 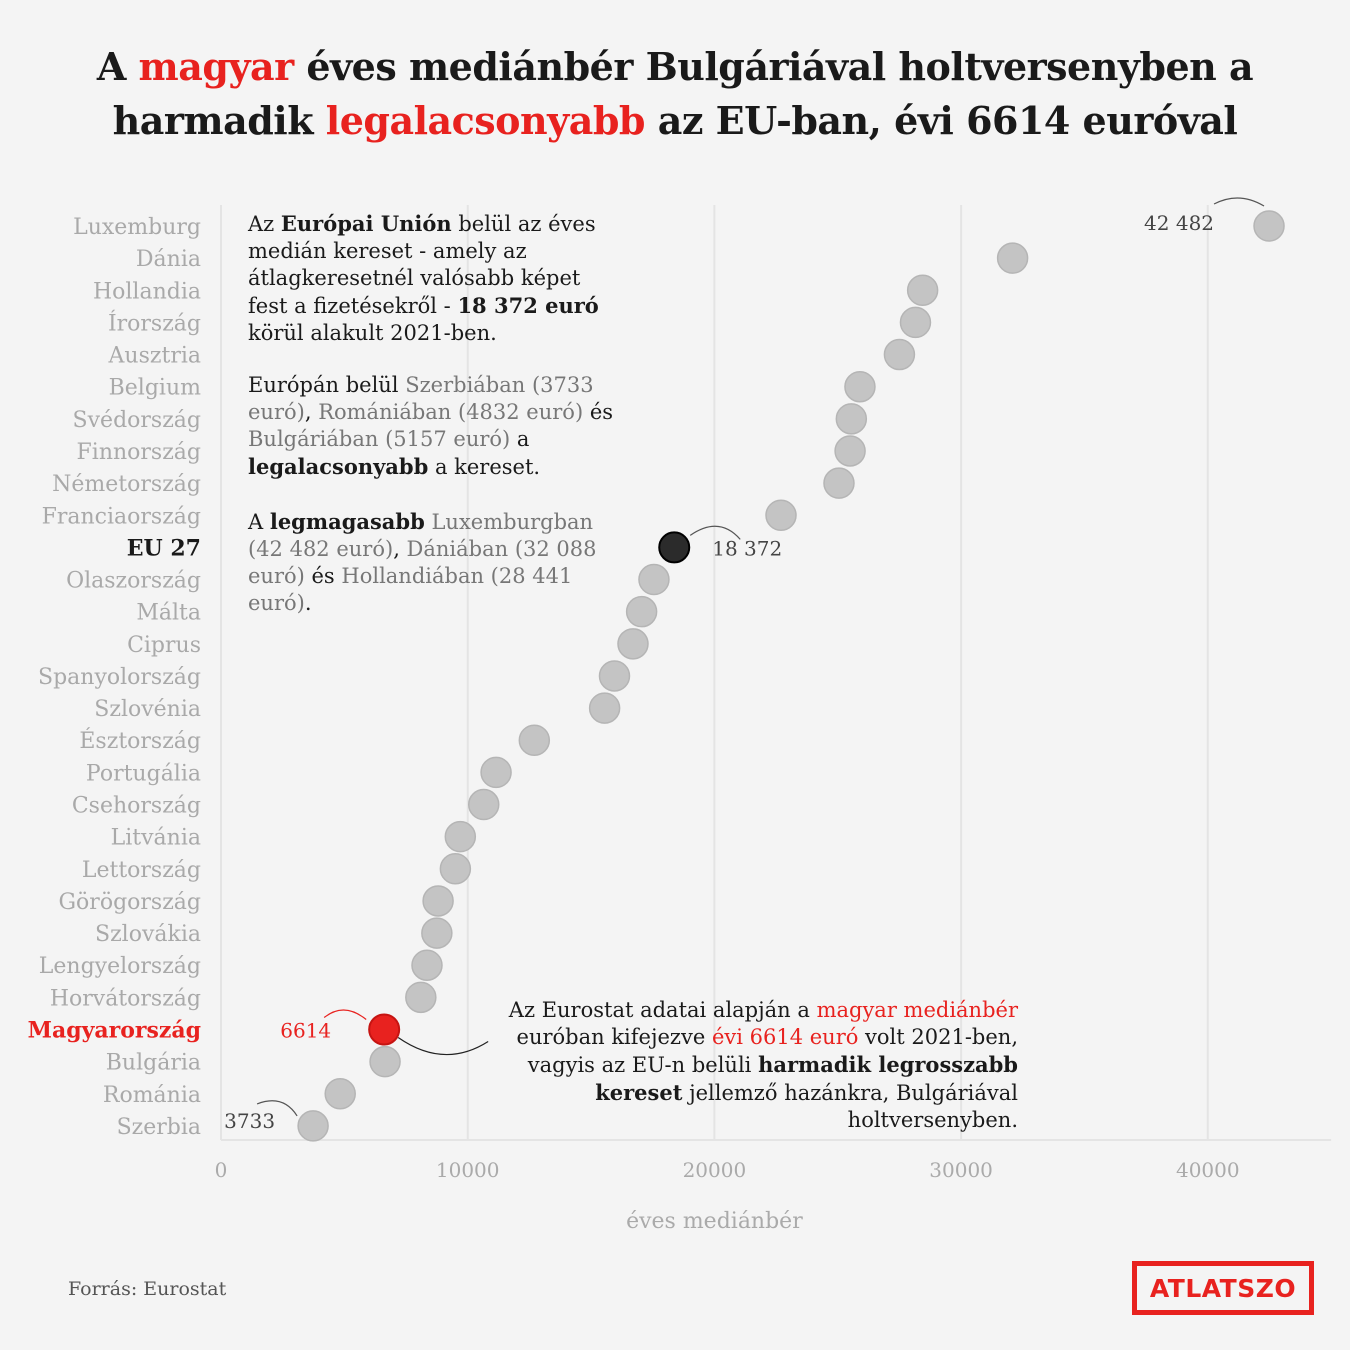 What do you see at coordinates (305, 1031) in the screenshot?
I see `data-label: 6614` at bounding box center [305, 1031].